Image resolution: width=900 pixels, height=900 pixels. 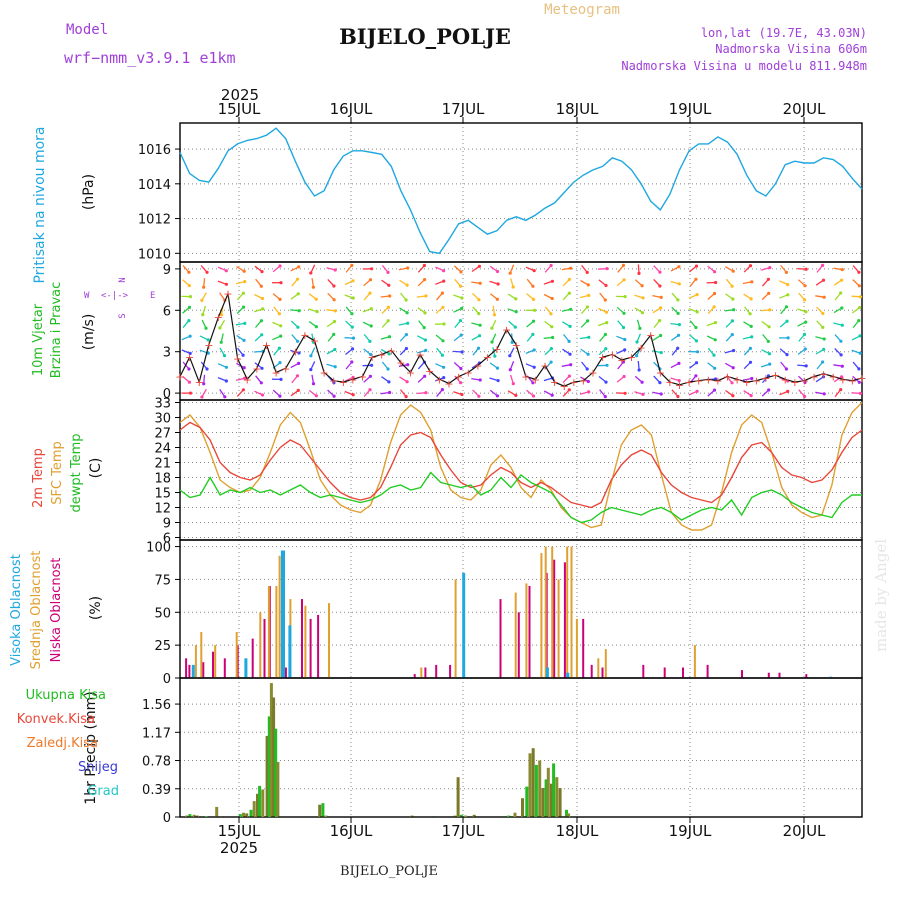 What do you see at coordinates (520, 497) in the screenshot?
I see `dewpt-line` at bounding box center [520, 497].